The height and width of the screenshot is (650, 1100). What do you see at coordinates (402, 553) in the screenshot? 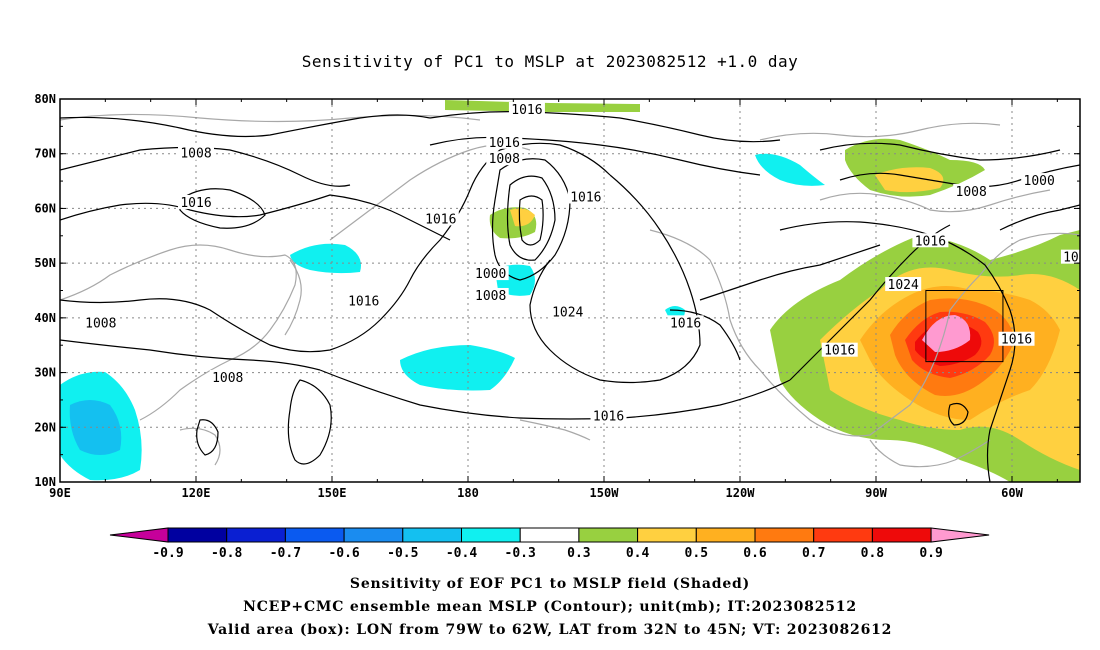
I see `colorbar-label: -0.5` at bounding box center [402, 553].